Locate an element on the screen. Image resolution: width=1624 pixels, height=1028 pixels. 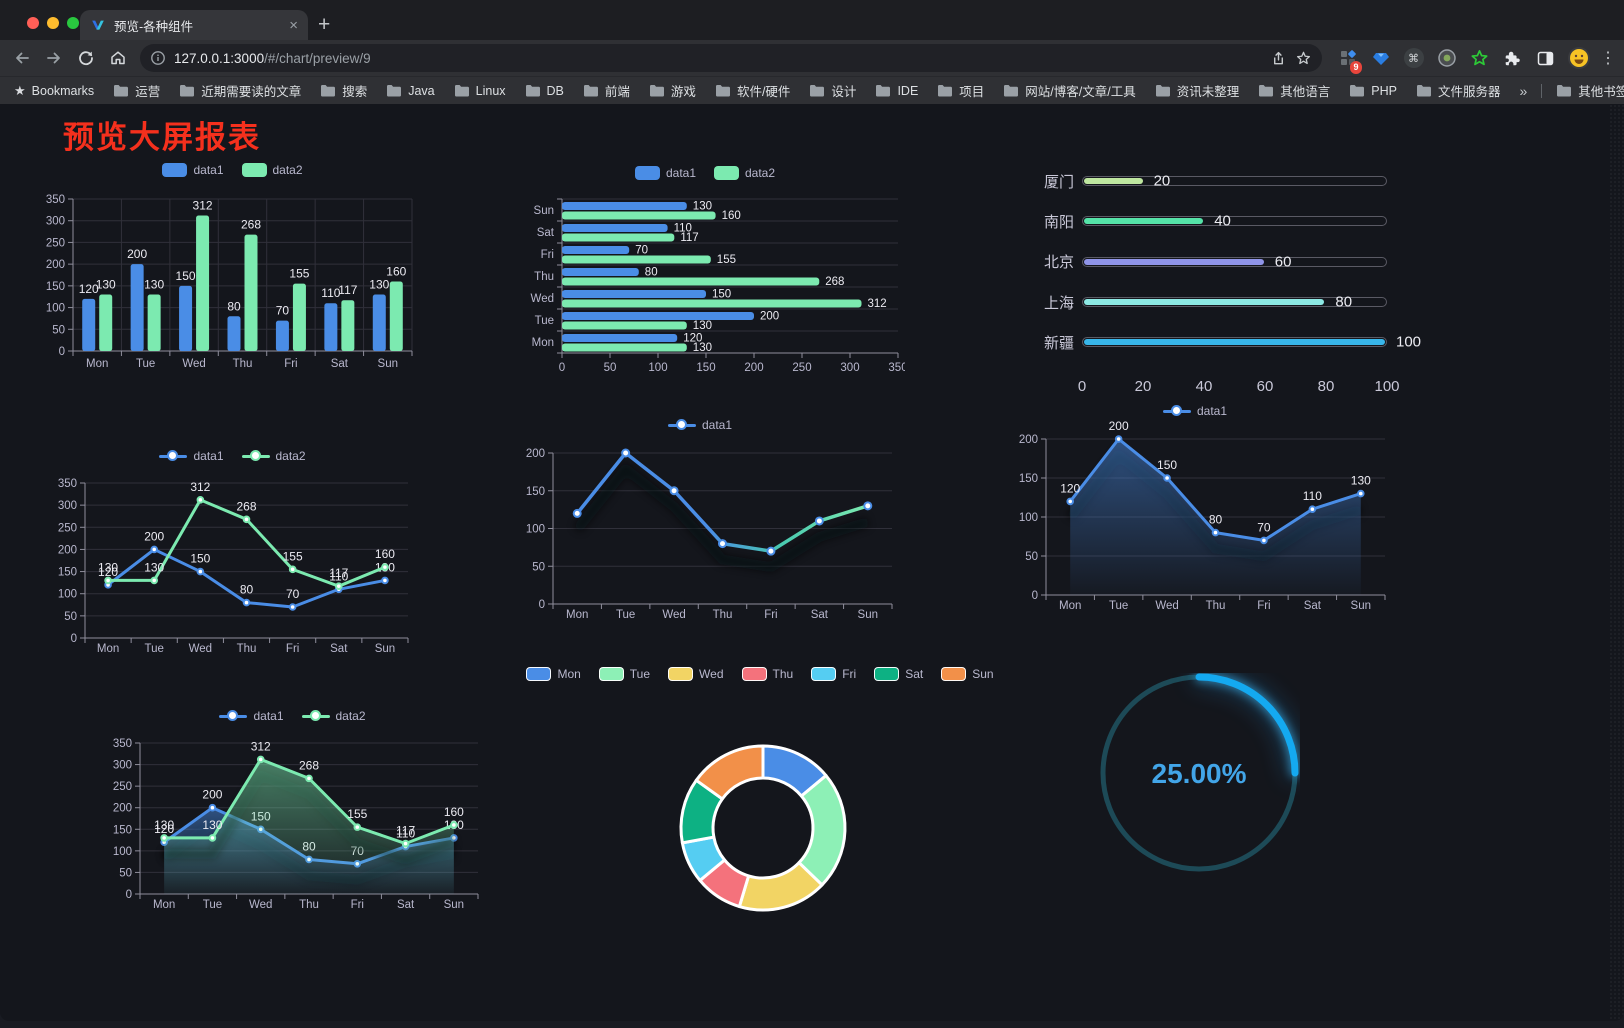
profile-avatar is located at coordinates (1578, 58).